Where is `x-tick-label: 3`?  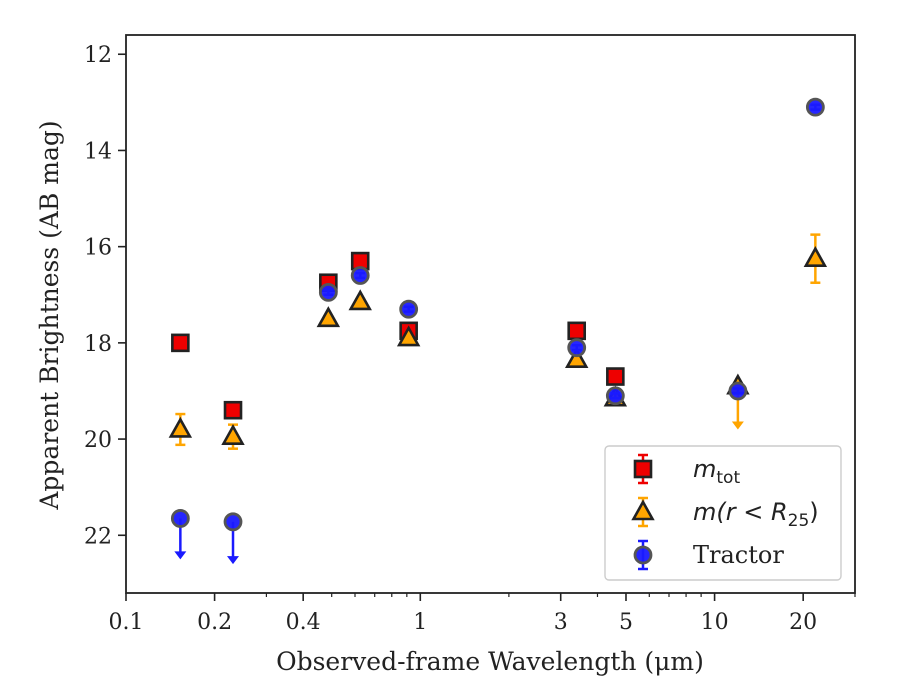
x-tick-label: 3 is located at coordinates (561, 622).